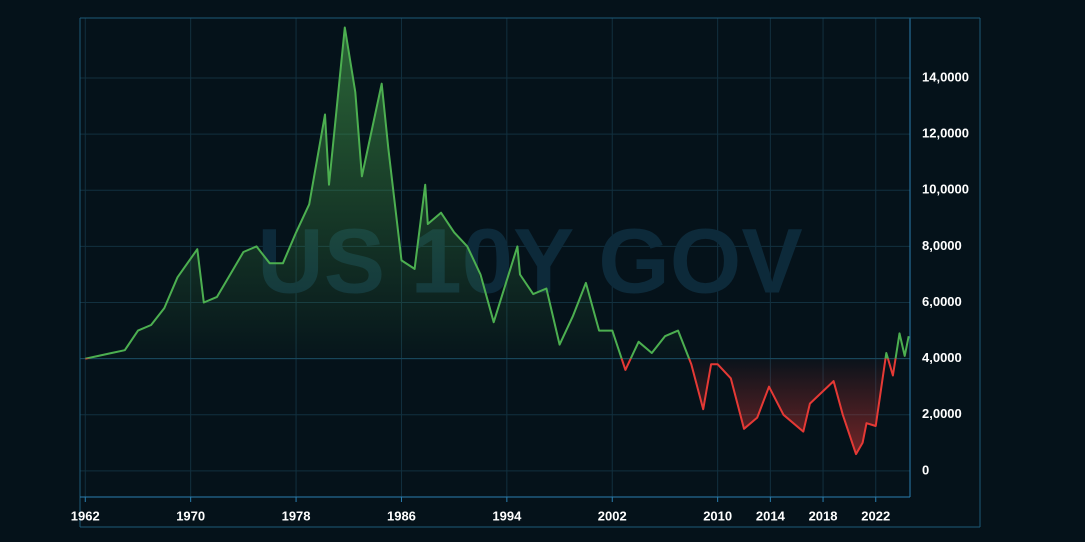 Image resolution: width=1085 pixels, height=542 pixels. Describe the element at coordinates (945, 76) in the screenshot. I see `y-tick-label: 14,0000` at that location.